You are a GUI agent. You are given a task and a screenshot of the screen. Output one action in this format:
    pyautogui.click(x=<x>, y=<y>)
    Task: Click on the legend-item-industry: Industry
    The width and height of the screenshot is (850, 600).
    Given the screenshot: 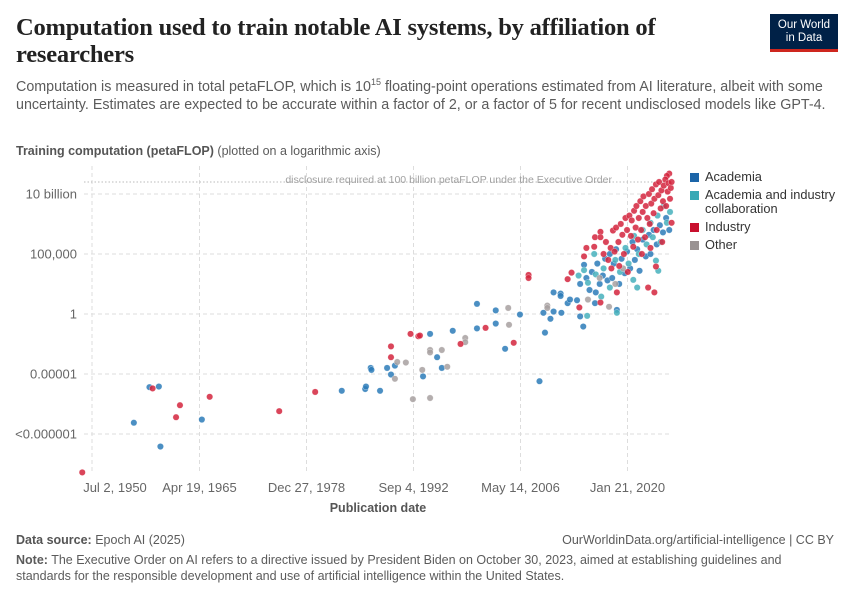 What is the action you would take?
    pyautogui.click(x=765, y=227)
    